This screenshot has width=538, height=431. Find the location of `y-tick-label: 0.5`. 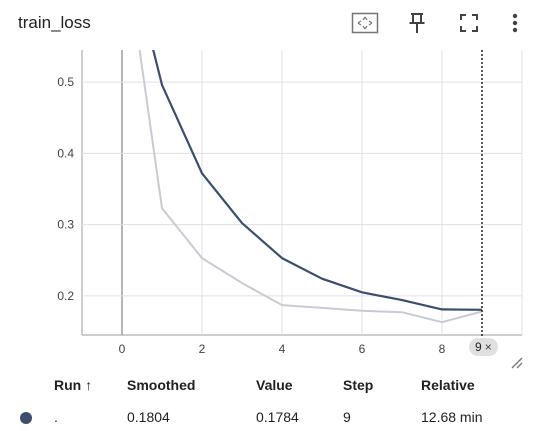

y-tick-label: 0.5 is located at coordinates (65, 82).